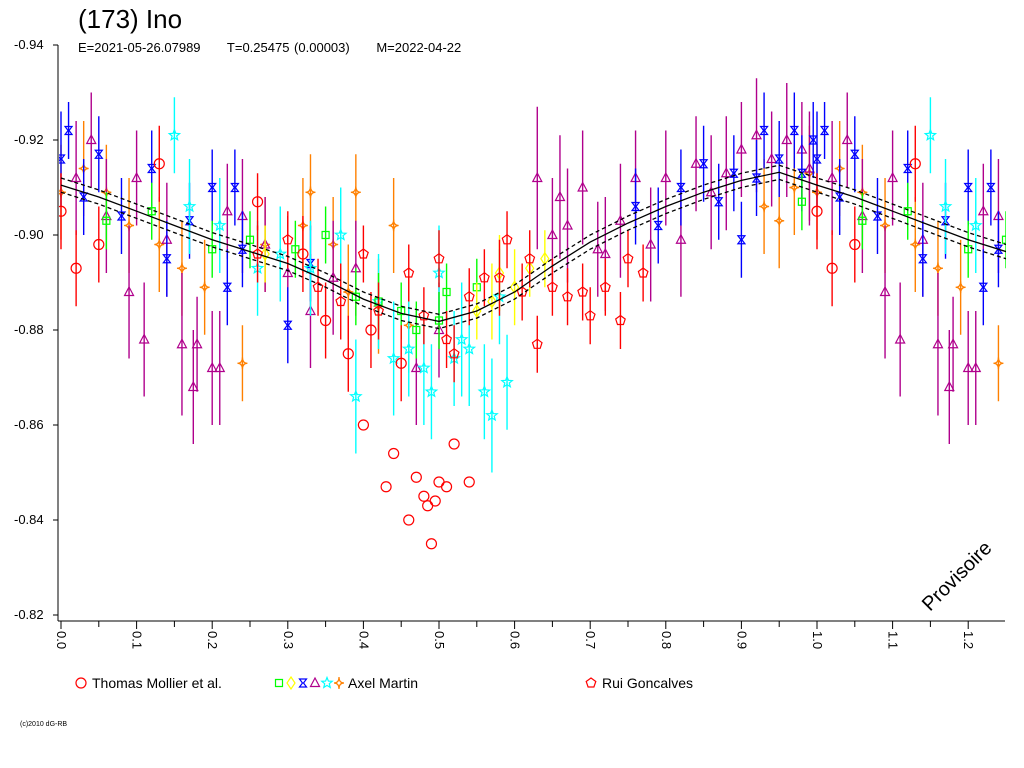 The image size is (1024, 768). What do you see at coordinates (130, 19) in the screenshot?
I see `chart-title: (173) Ino` at bounding box center [130, 19].